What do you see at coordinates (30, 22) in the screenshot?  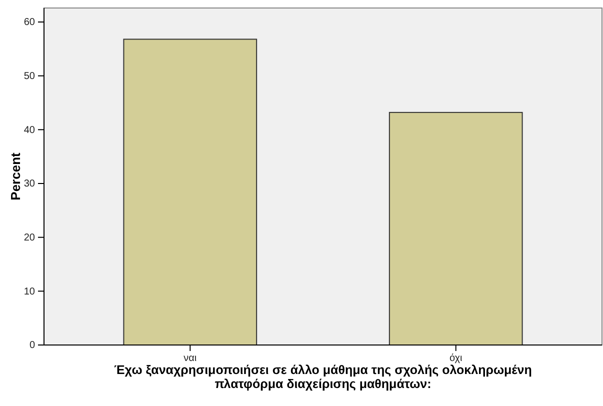 I see `y-tick-label: 60` at bounding box center [30, 22].